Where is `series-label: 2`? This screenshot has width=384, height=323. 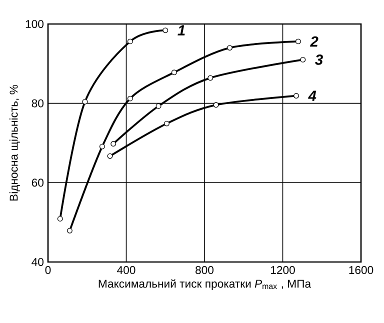
series-label: 2 is located at coordinates (314, 41).